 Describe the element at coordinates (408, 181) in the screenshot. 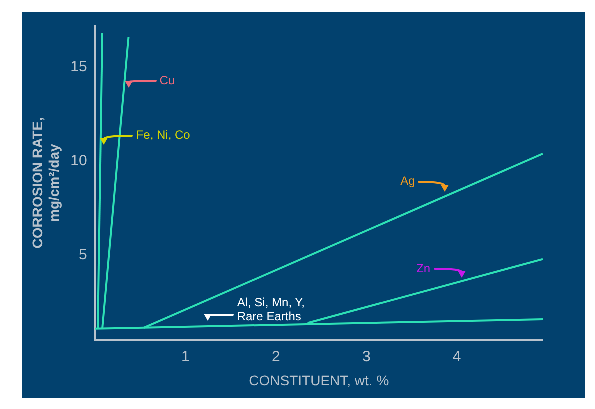

I see `annotation: Ag` at that location.